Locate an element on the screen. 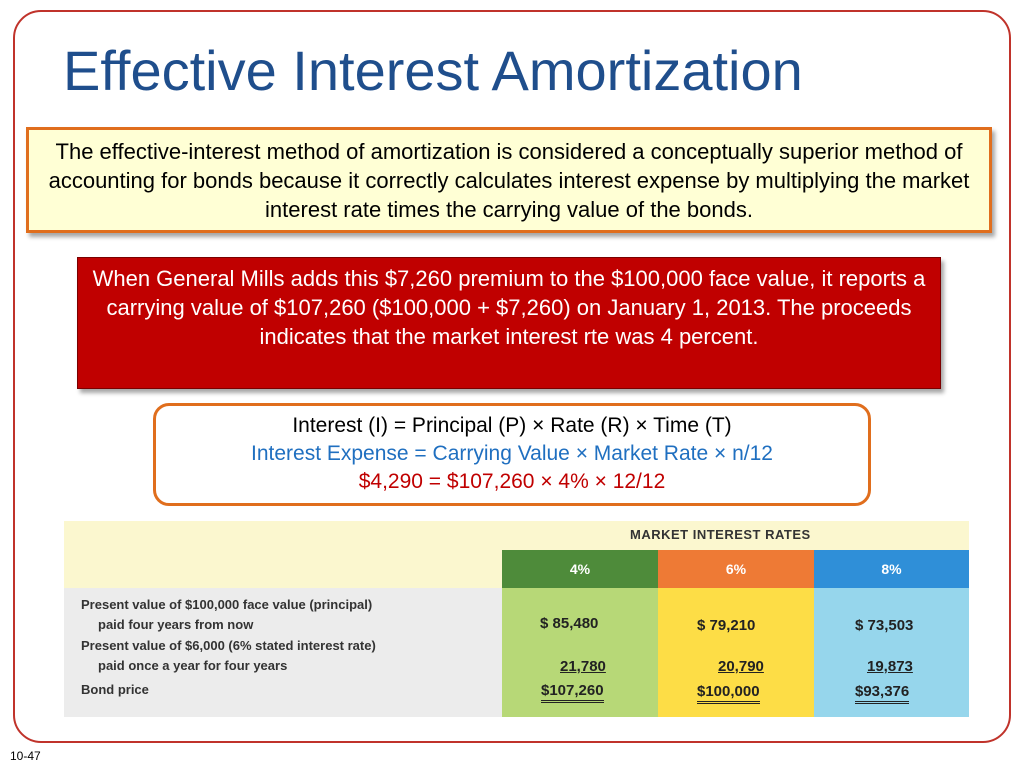 The image size is (1024, 768). table-header-band: MARKET INTEREST RATES is located at coordinates (516, 535).